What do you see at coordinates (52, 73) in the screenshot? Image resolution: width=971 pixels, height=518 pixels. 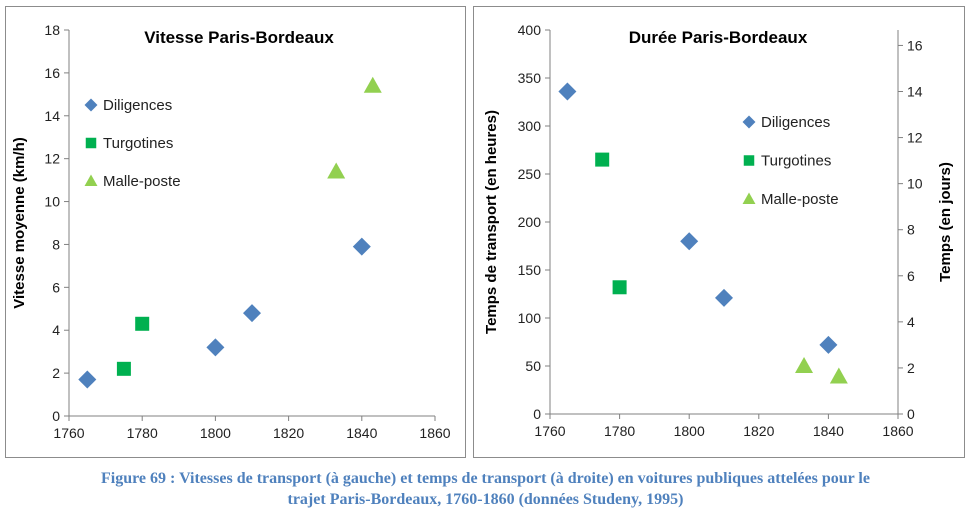 I see `y-tick-label: 16` at bounding box center [52, 73].